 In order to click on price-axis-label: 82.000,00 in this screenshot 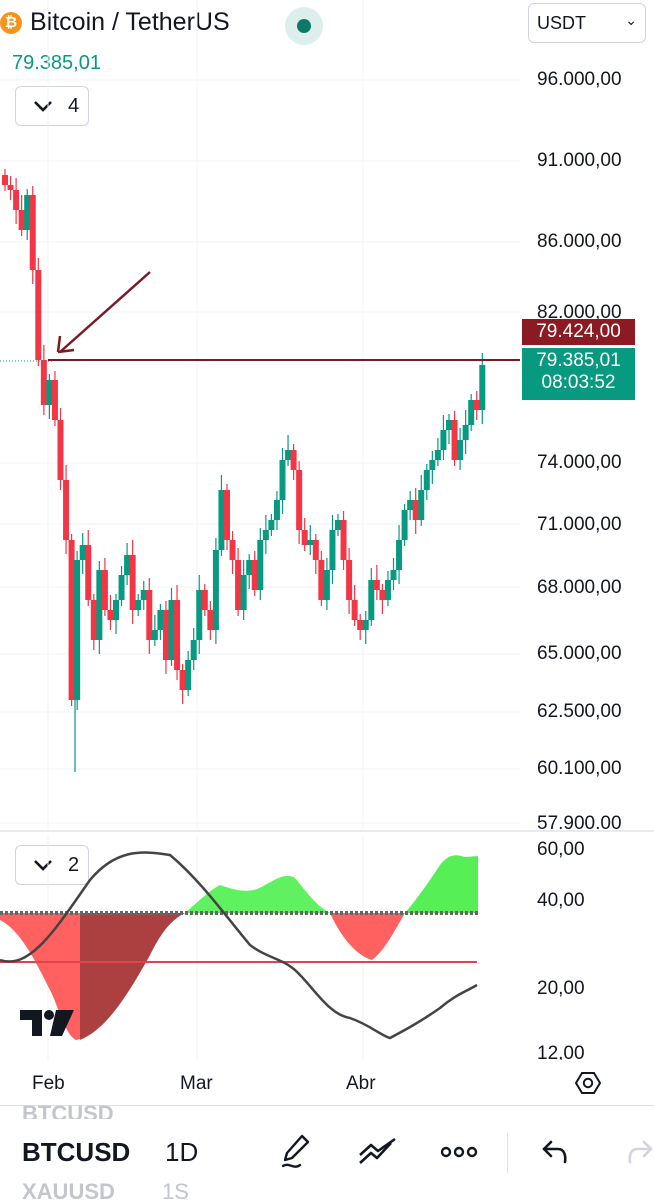, I will do `click(579, 312)`.